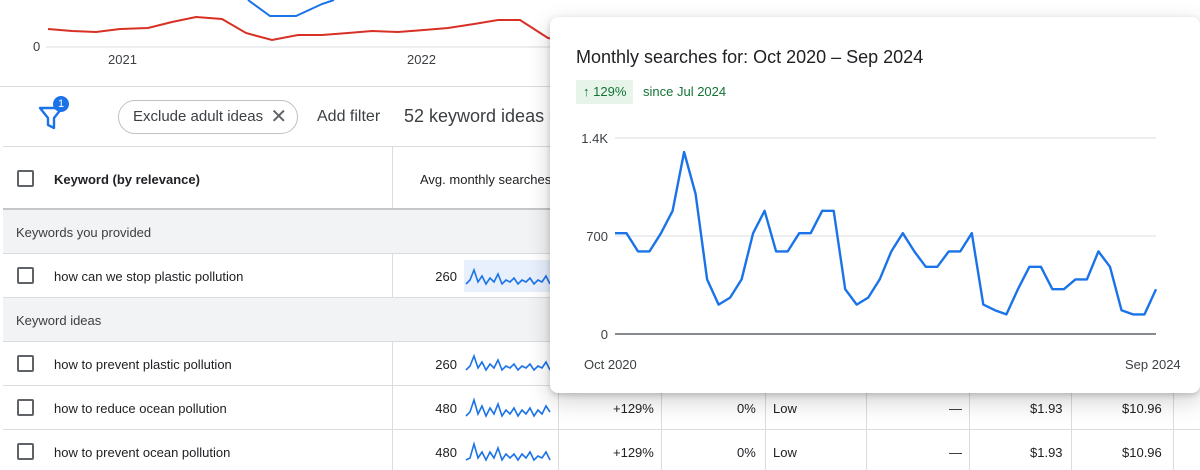  What do you see at coordinates (1153, 364) in the screenshot?
I see `x-tick-end: Sep 2024` at bounding box center [1153, 364].